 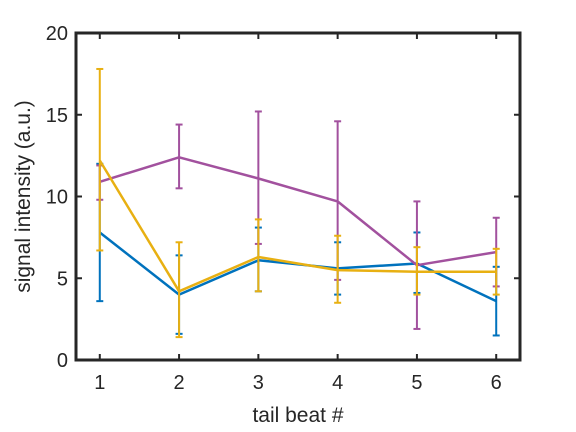 What do you see at coordinates (57, 34) in the screenshot?
I see `y-tick-label-4: 20` at bounding box center [57, 34].